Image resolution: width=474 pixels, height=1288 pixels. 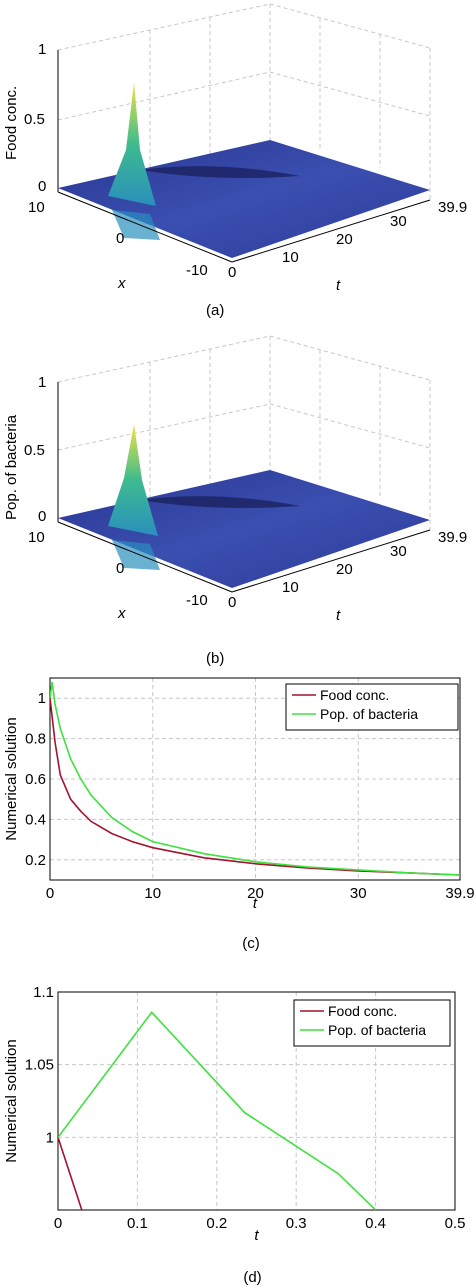 I want to click on legend-label-d-1: Pop. of bacteria, so click(x=377, y=1030).